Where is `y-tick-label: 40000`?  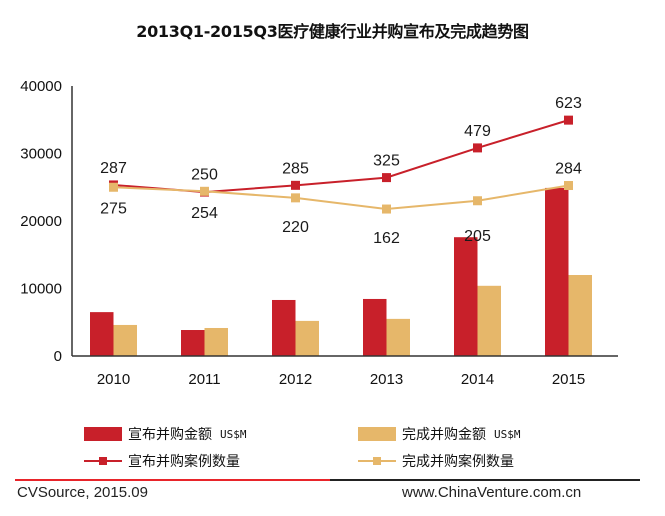 y-tick-label: 40000 is located at coordinates (41, 86).